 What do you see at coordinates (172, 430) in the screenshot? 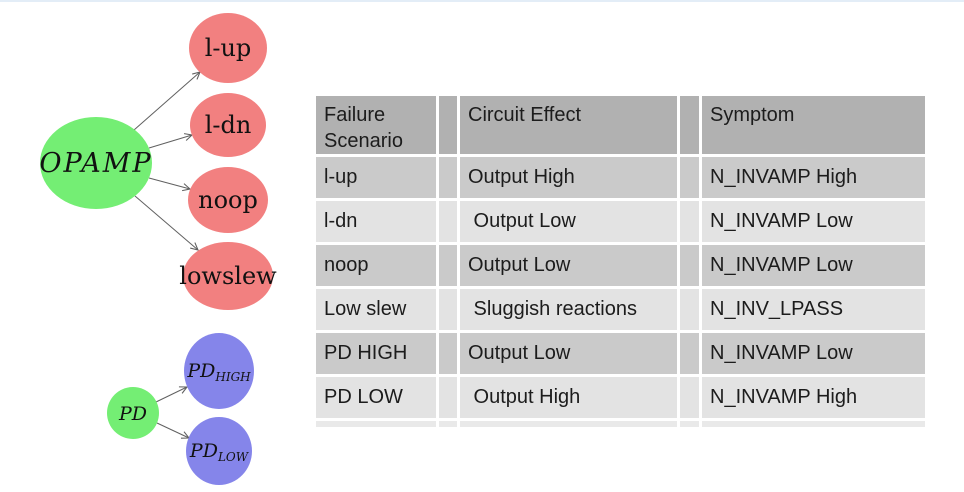
I see `edge-pd-pdlow-arrow` at bounding box center [172, 430].